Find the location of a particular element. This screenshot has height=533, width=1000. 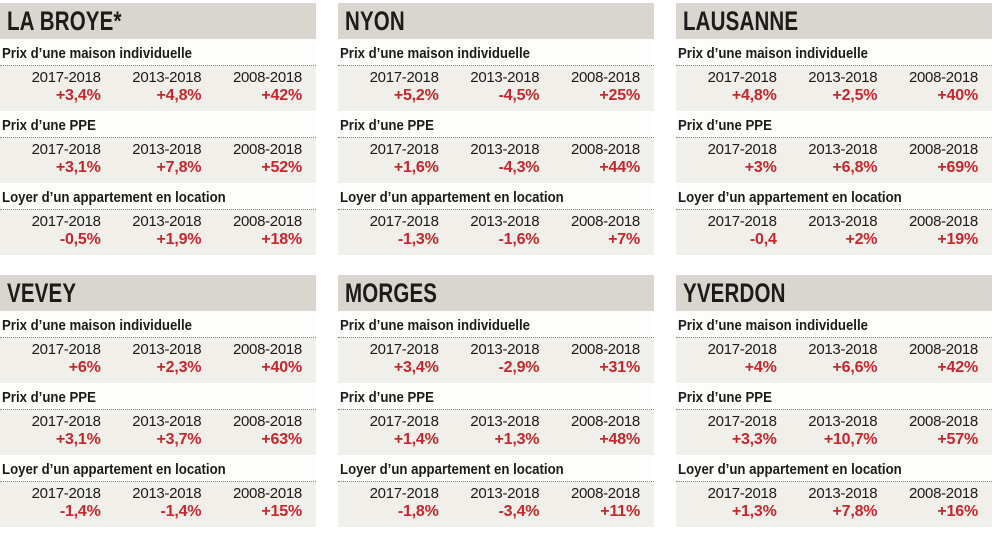

value-row: +3,4% +4,8% +42% is located at coordinates (151, 95).